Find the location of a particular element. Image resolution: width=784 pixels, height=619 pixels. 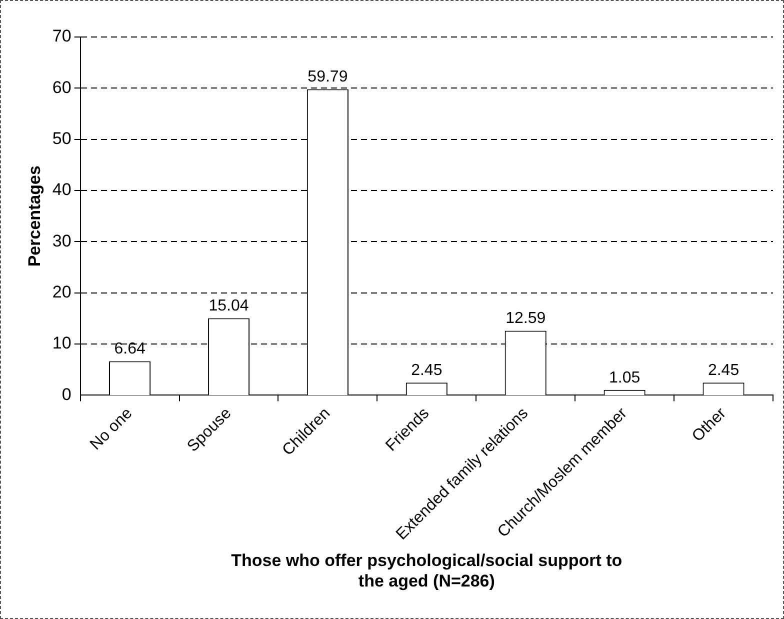

data-label: 15.04 is located at coordinates (228, 306).